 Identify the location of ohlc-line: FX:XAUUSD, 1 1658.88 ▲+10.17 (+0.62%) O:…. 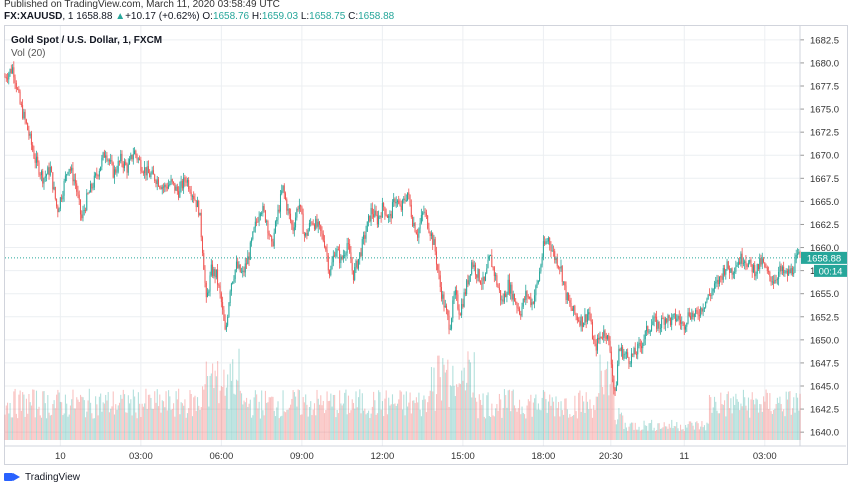
(199, 16).